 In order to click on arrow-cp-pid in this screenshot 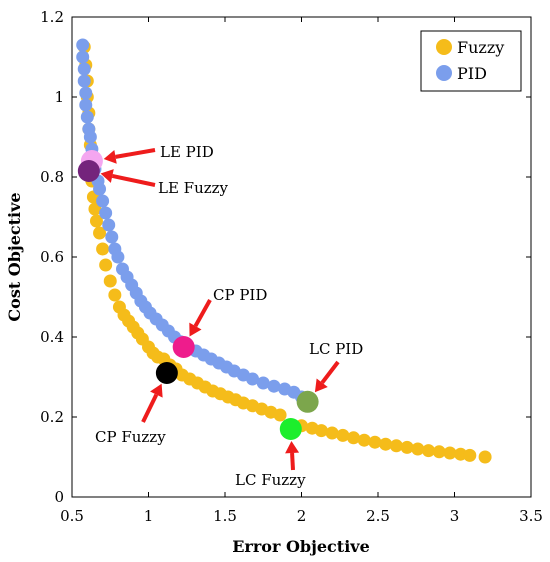, I will do `click(202, 313)`.